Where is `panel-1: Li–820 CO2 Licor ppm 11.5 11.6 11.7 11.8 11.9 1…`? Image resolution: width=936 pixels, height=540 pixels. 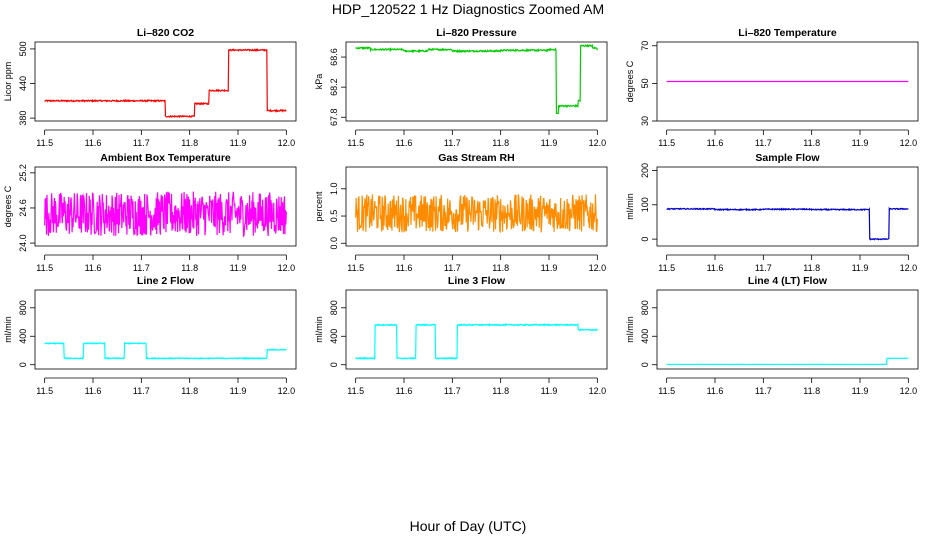
panel-1: Li–820 CO2 Licor ppm 11.5 11.6 11.7 11.8 11.9 1… is located at coordinates (150, 87).